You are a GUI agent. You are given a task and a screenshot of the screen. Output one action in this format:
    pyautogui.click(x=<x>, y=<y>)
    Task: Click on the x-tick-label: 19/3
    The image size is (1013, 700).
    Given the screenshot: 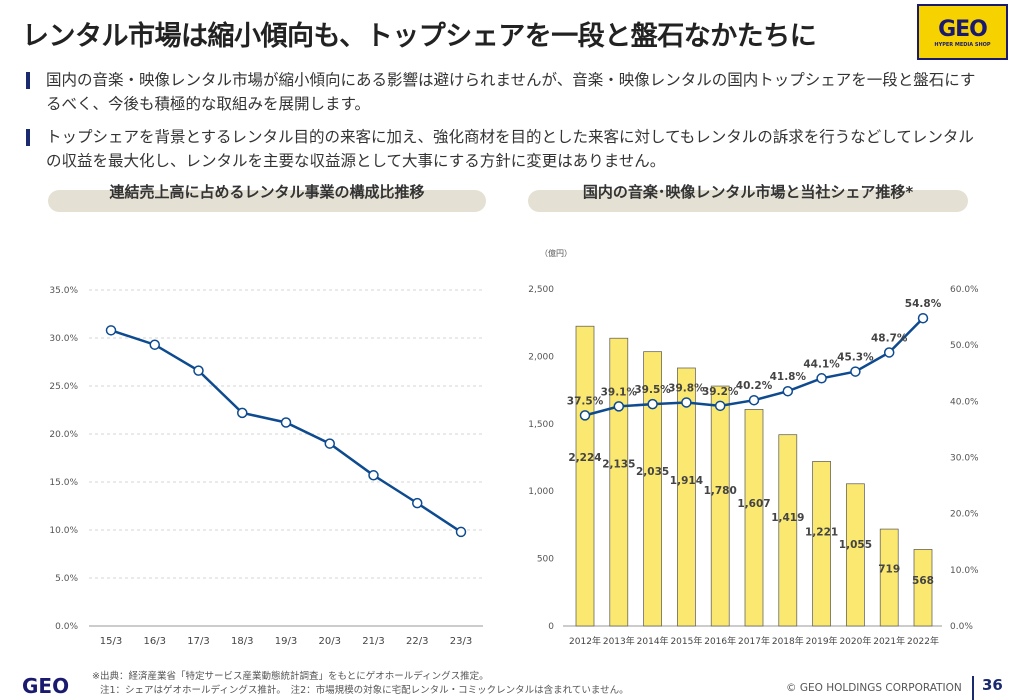 What is the action you would take?
    pyautogui.click(x=286, y=641)
    